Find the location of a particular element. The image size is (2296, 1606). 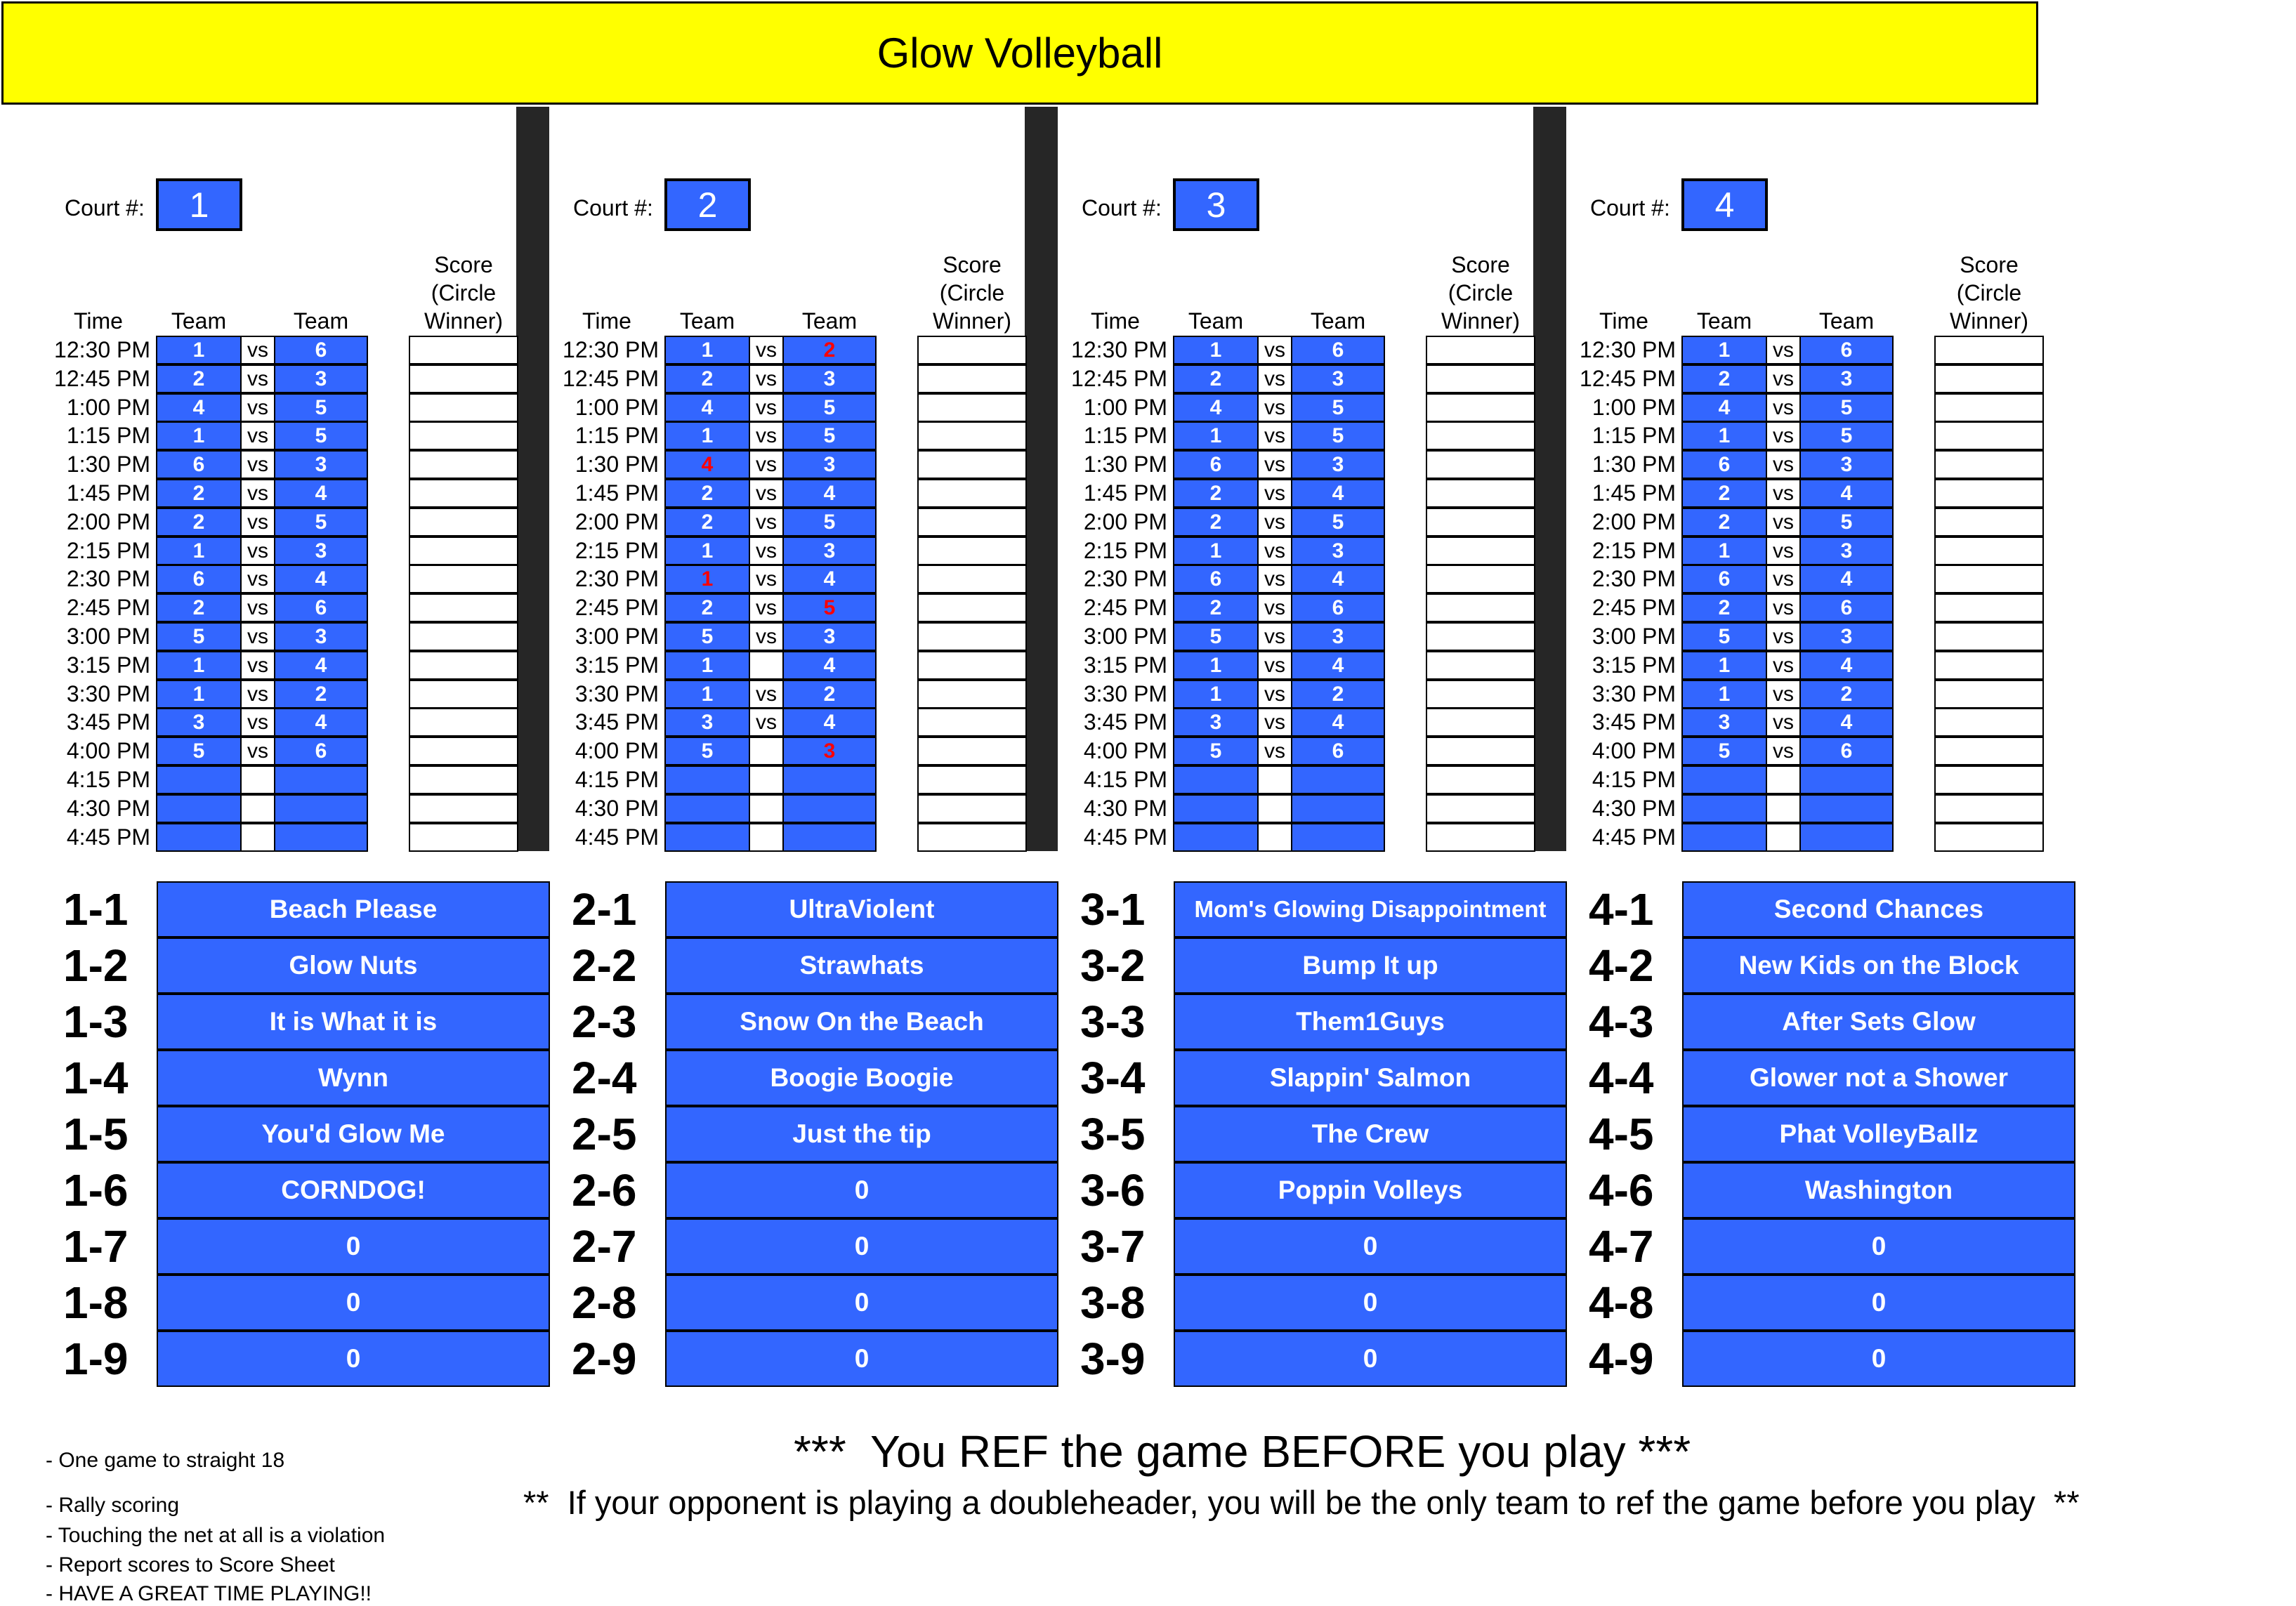

team-name: Just the tip is located at coordinates (861, 1134).